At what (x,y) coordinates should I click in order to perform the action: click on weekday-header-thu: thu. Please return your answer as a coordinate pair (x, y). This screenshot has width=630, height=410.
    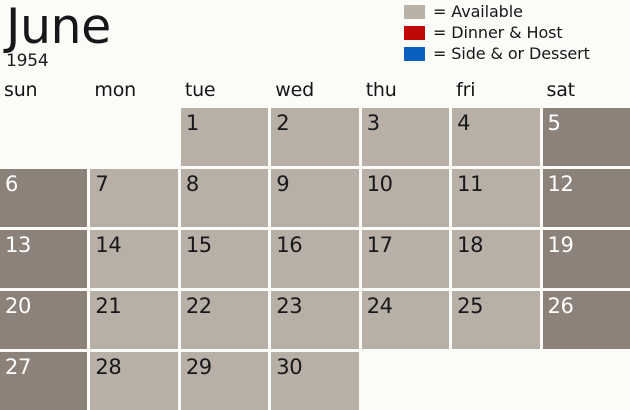
    Looking at the image, I should click on (381, 90).